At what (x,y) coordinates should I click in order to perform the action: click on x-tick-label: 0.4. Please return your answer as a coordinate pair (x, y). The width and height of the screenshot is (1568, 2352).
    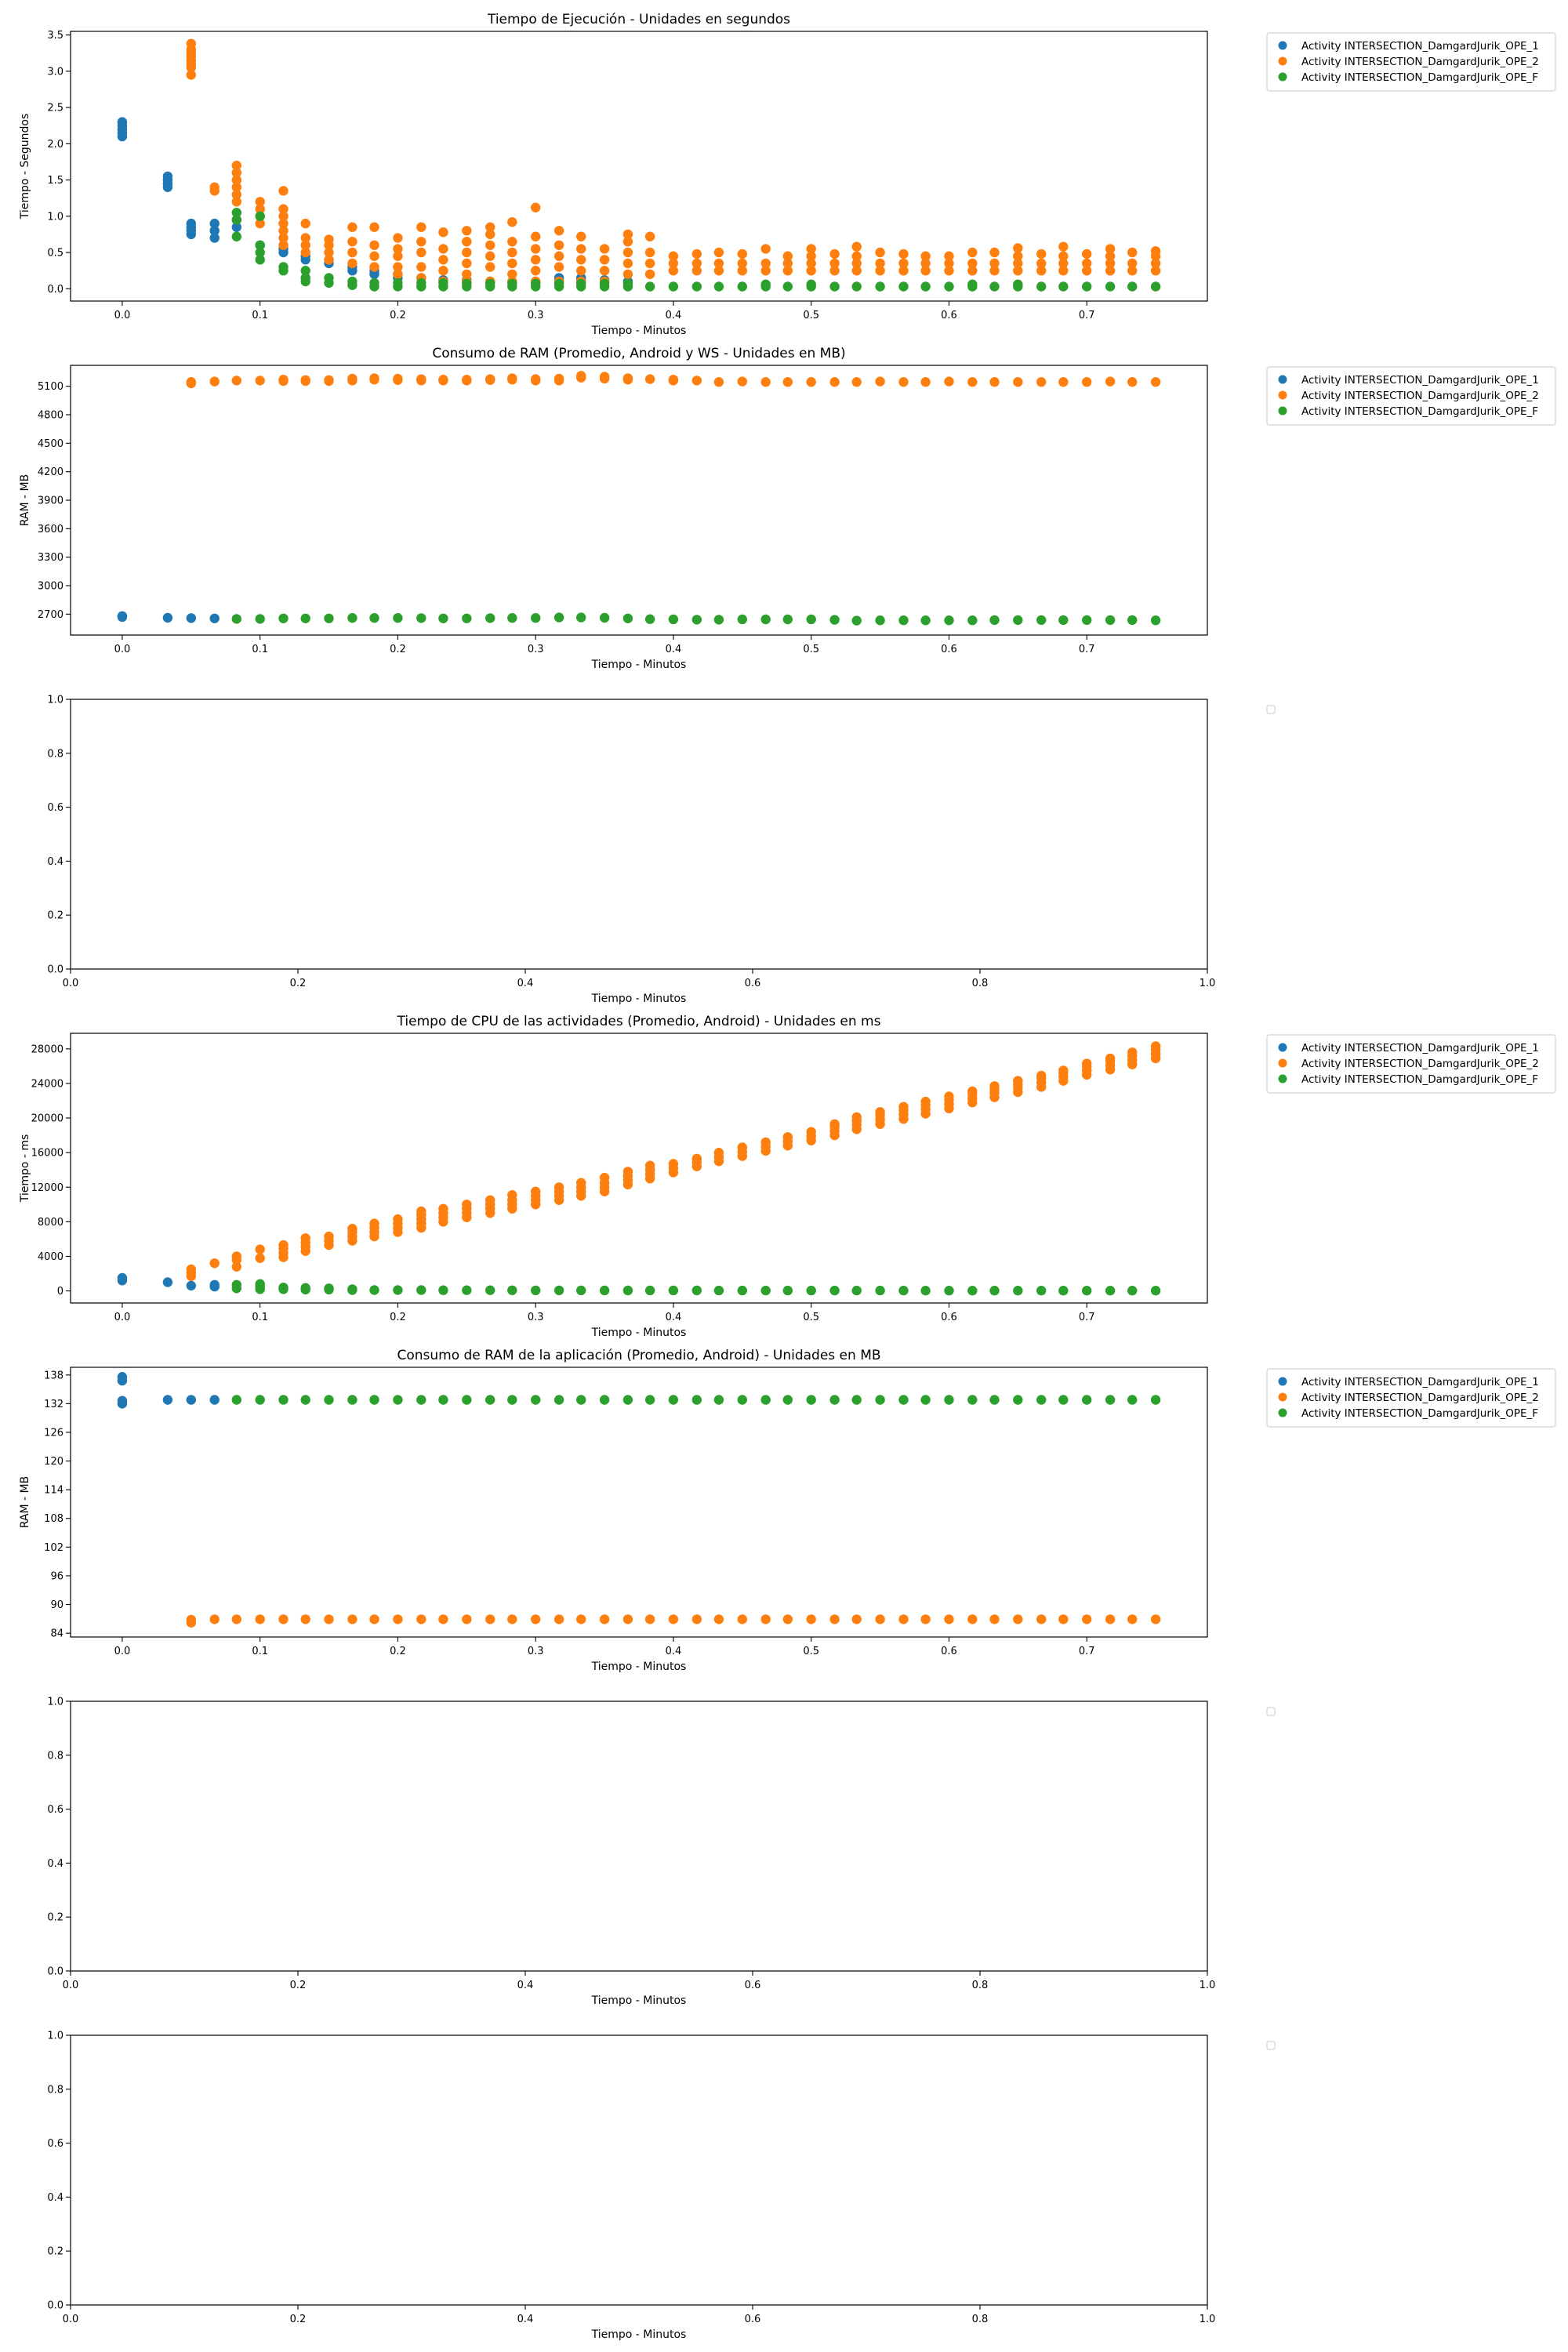
    Looking at the image, I should click on (525, 2319).